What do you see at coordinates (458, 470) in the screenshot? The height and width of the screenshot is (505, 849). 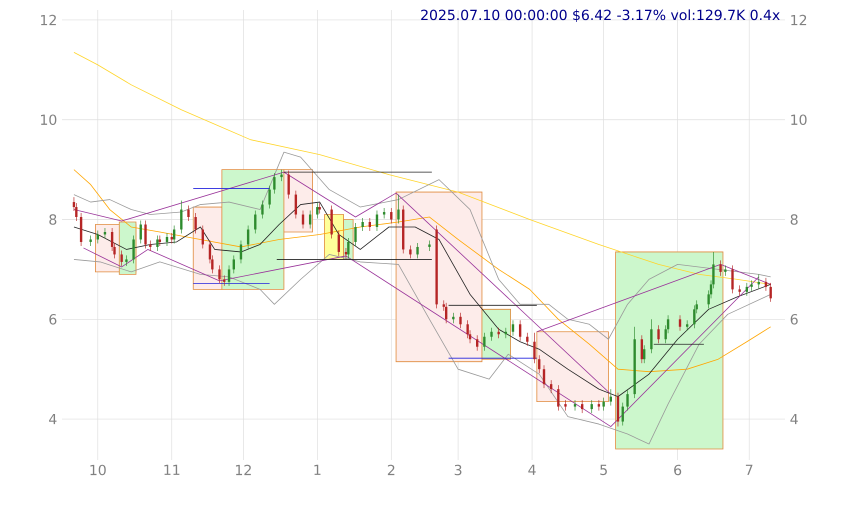 I see `x-tick-label: 3` at bounding box center [458, 470].